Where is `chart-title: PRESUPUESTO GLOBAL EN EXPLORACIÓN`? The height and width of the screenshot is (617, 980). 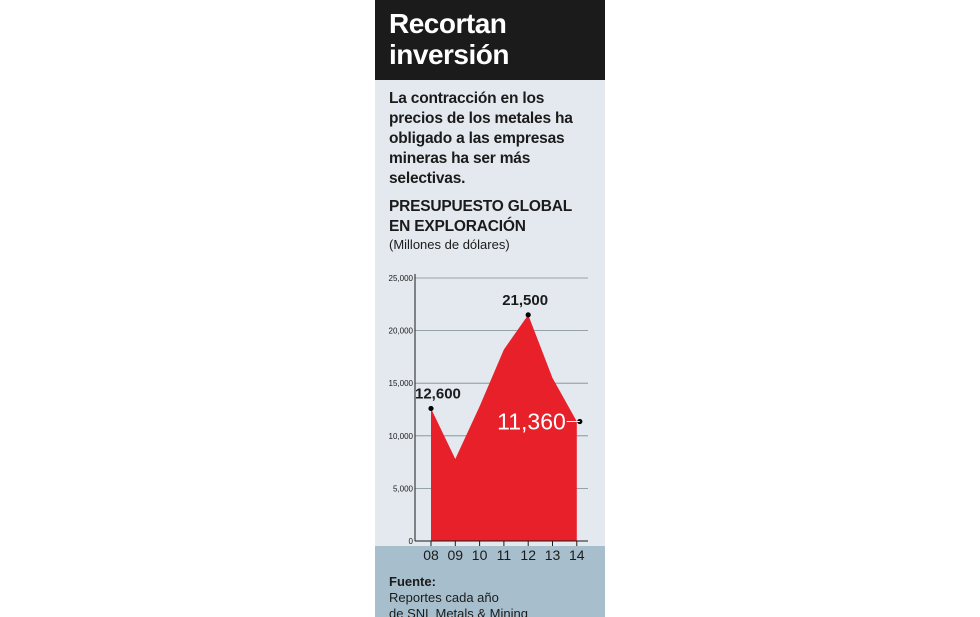 chart-title: PRESUPUESTO GLOBAL EN EXPLORACIÓN is located at coordinates (480, 217).